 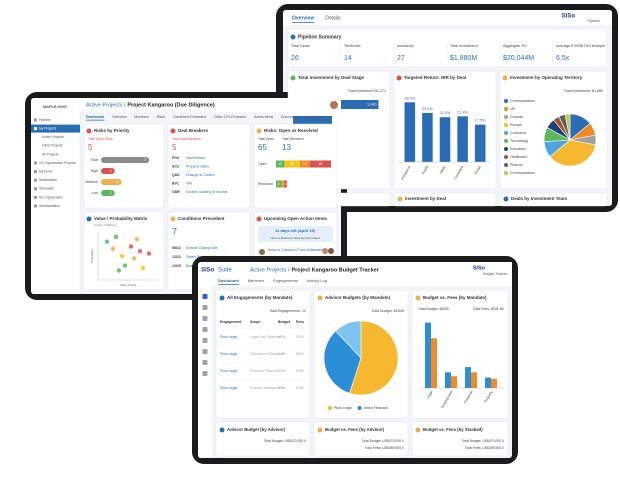 I want to click on column-header: Budget, so click(x=284, y=322).